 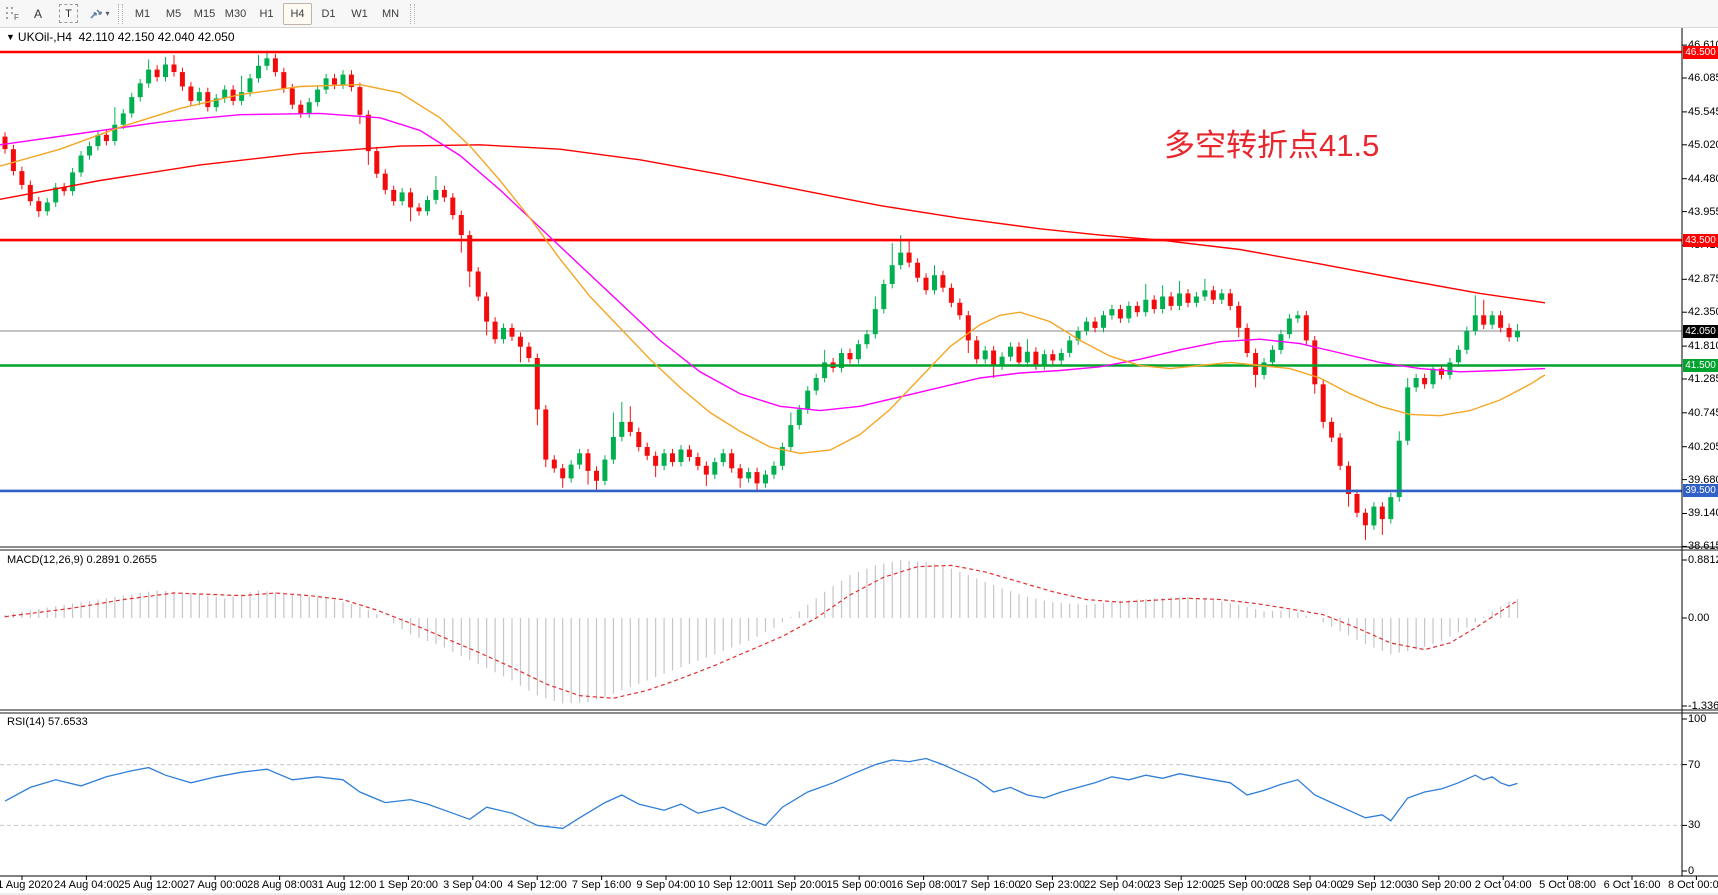 I want to click on rsi-indicator-label: RSI(14) 57.6533, so click(x=47, y=722).